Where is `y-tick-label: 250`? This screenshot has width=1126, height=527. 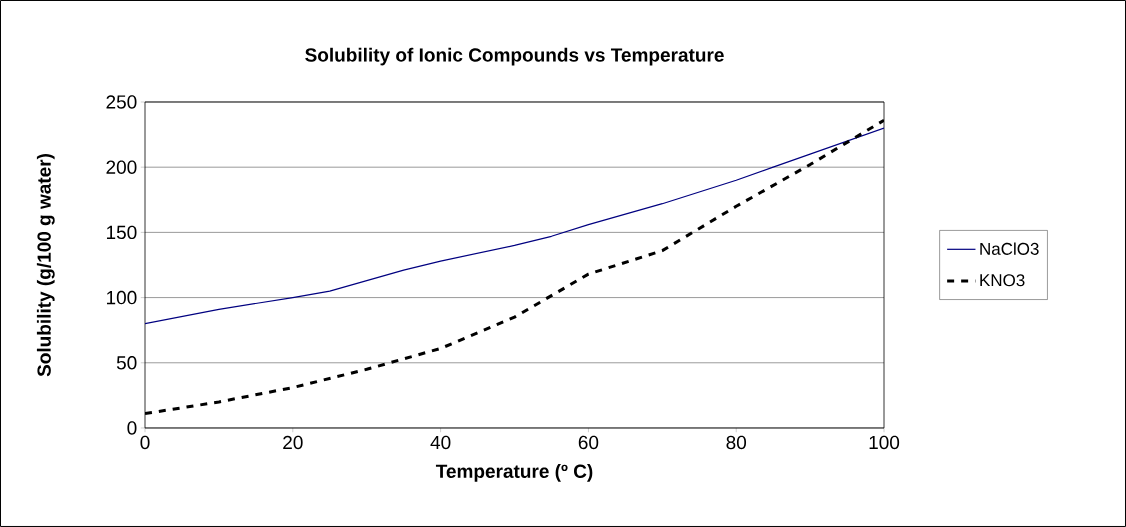
y-tick-label: 250 is located at coordinates (121, 102).